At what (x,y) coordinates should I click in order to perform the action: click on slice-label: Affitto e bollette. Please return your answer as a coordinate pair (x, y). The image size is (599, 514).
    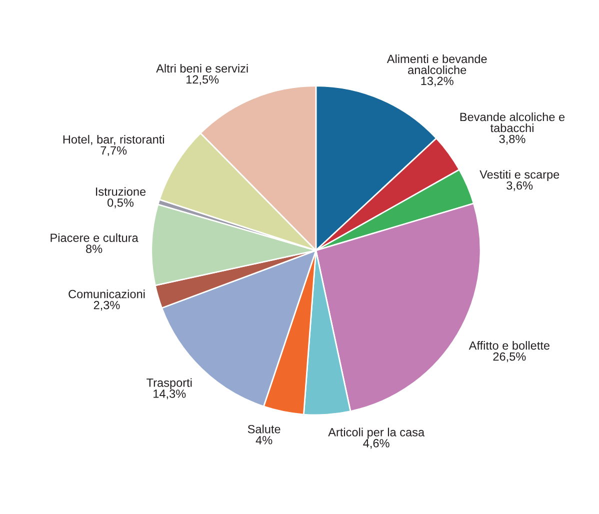
    Looking at the image, I should click on (509, 345).